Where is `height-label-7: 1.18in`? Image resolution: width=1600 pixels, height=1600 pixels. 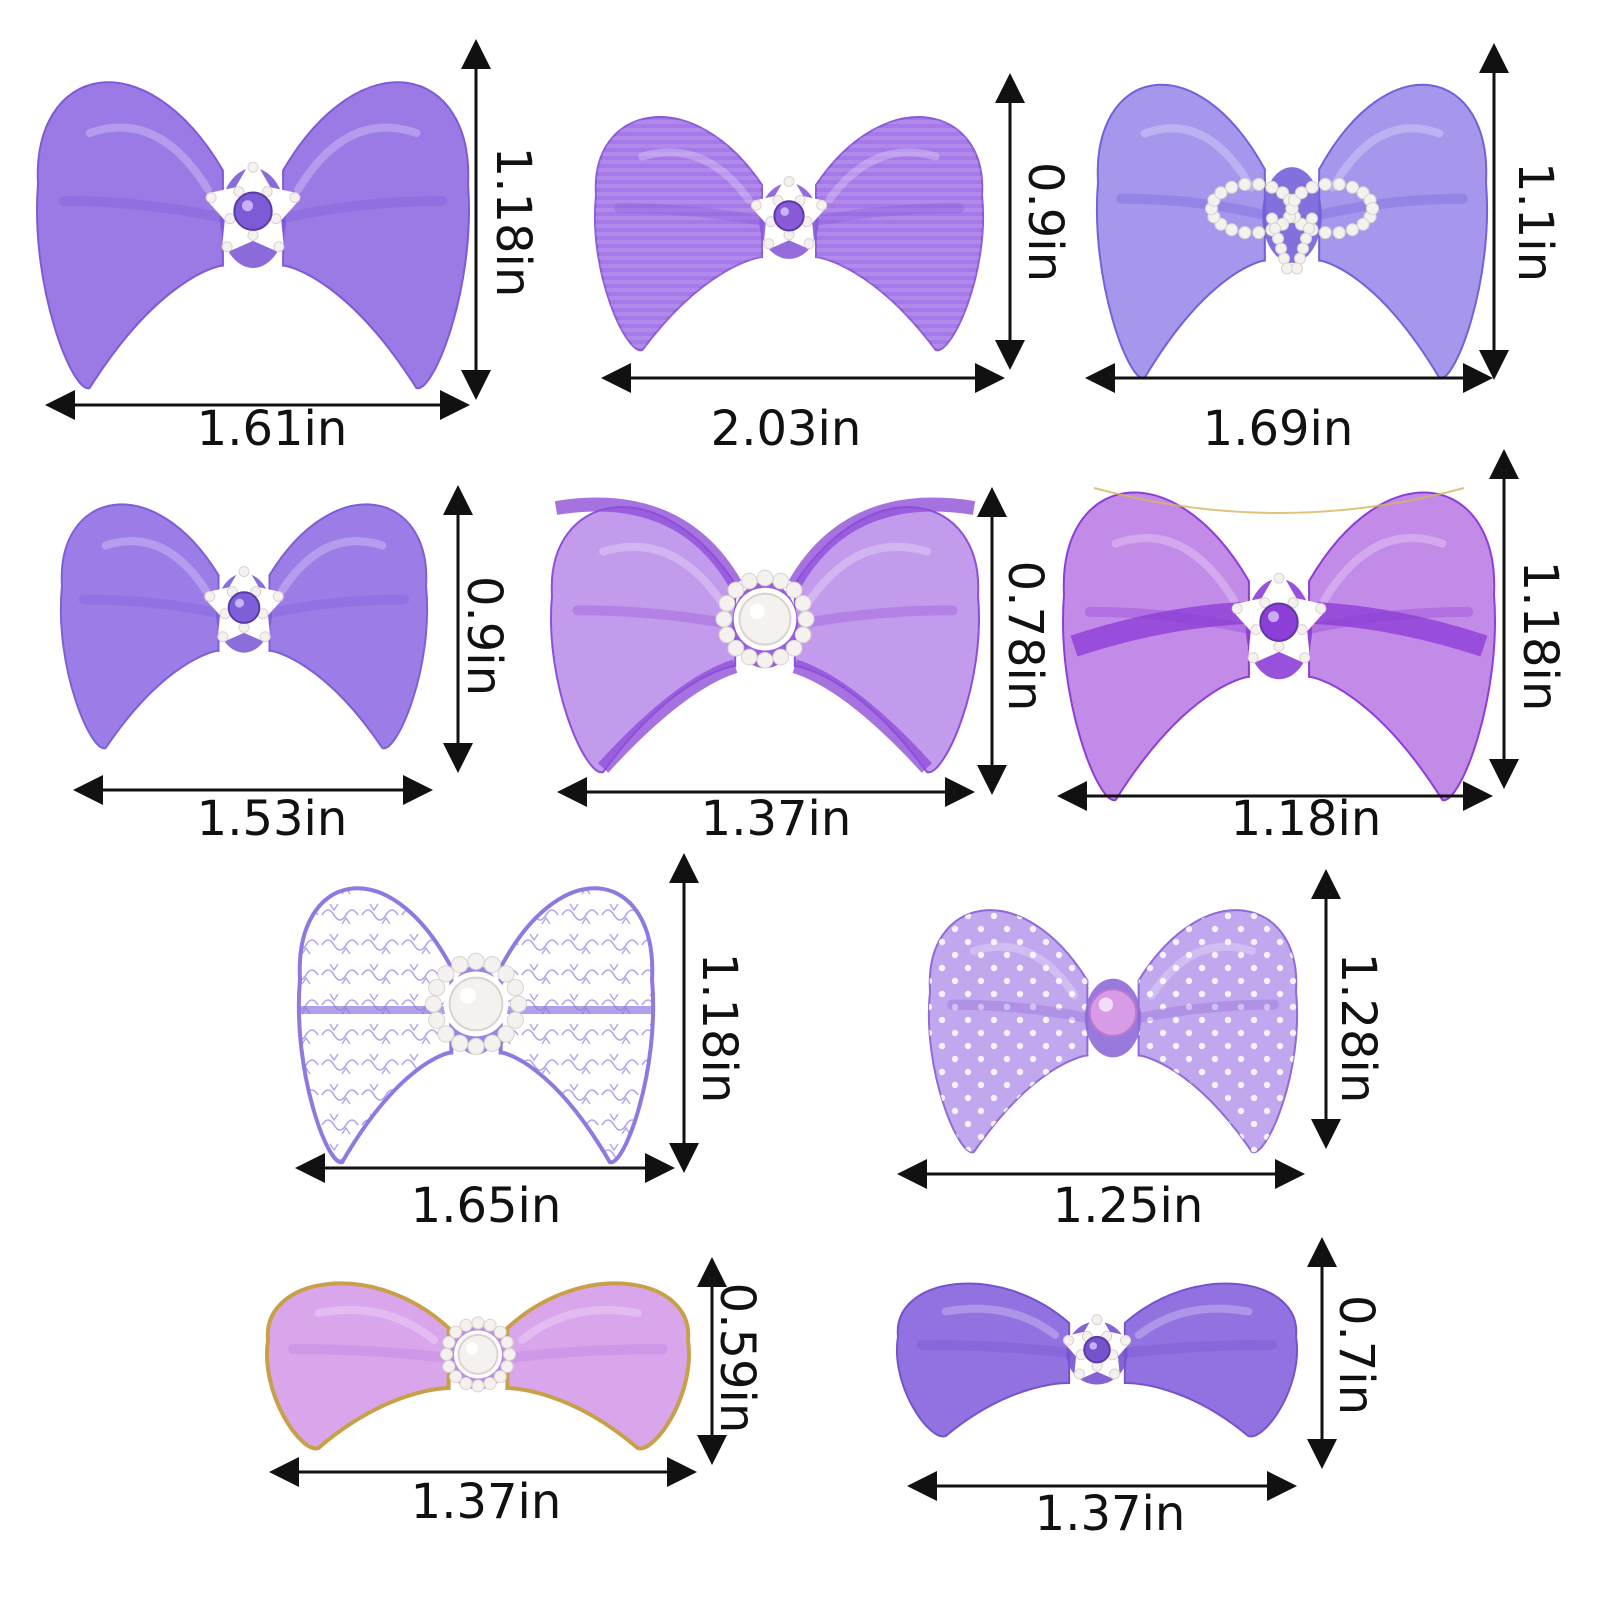 height-label-7: 1.18in is located at coordinates (719, 1028).